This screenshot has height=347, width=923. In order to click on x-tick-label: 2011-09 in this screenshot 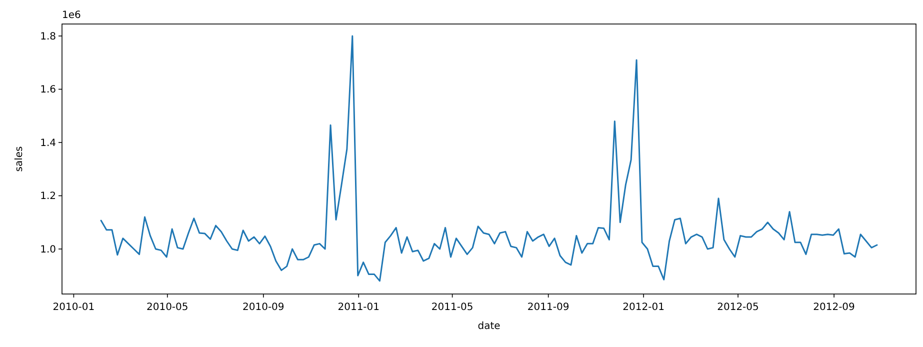, I will do `click(548, 307)`.